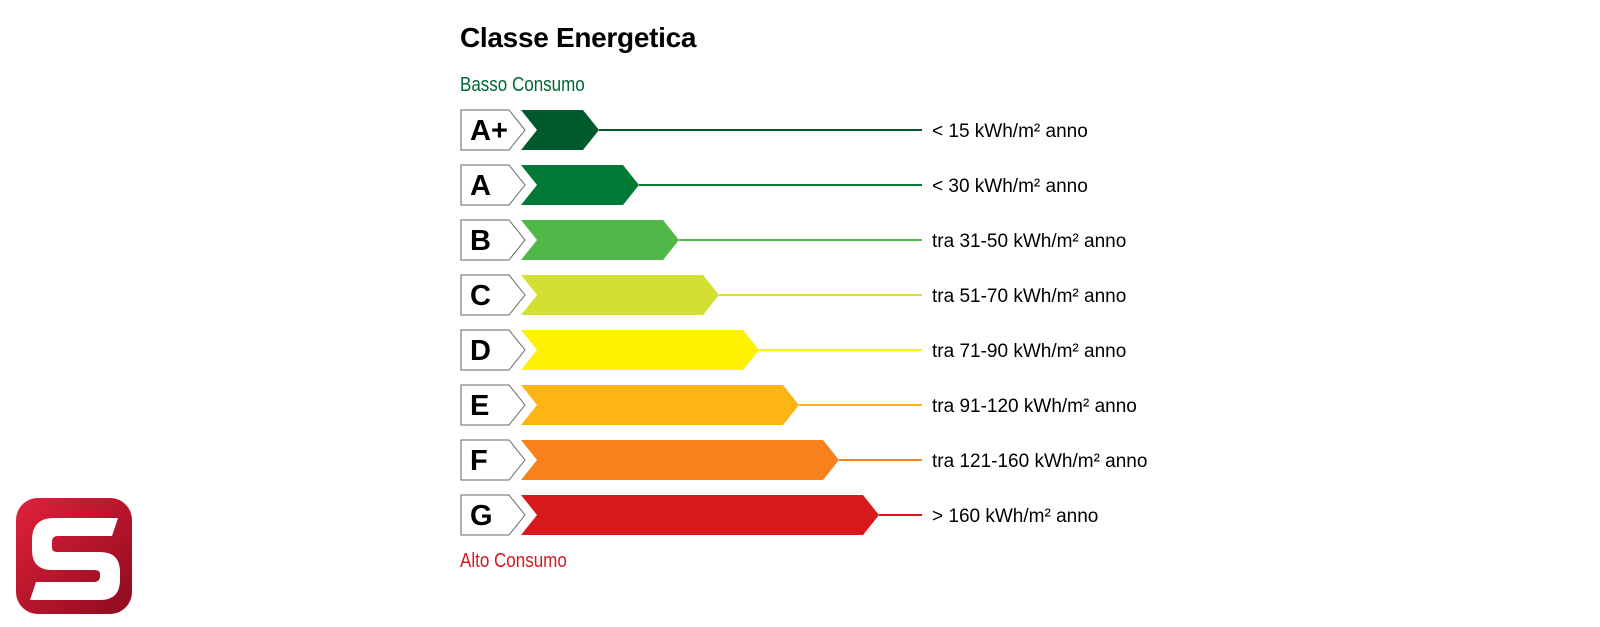 The height and width of the screenshot is (627, 1600). What do you see at coordinates (74, 556) in the screenshot?
I see `brand-logo-icon` at bounding box center [74, 556].